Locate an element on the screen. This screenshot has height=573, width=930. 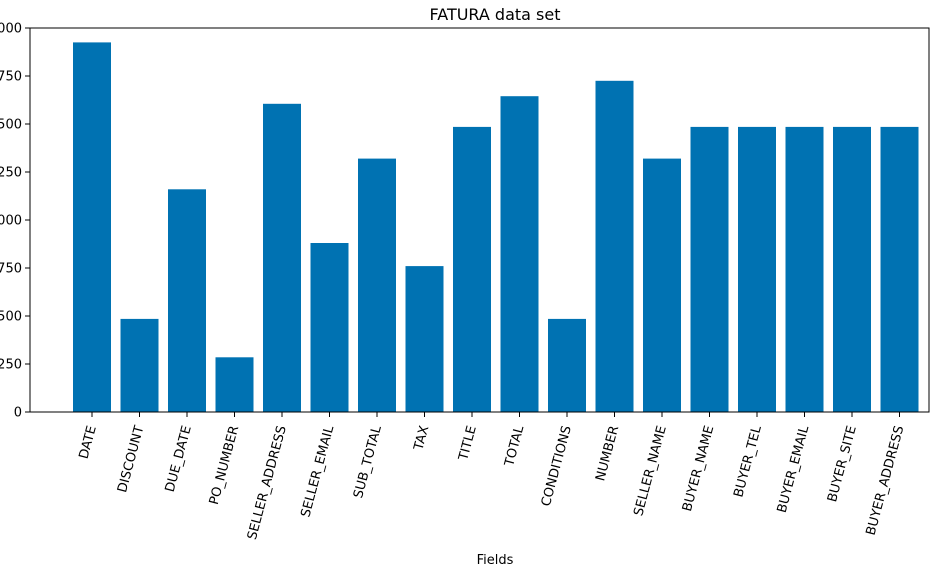
x-tick-label: SELLER_NAME is located at coordinates (650, 470).